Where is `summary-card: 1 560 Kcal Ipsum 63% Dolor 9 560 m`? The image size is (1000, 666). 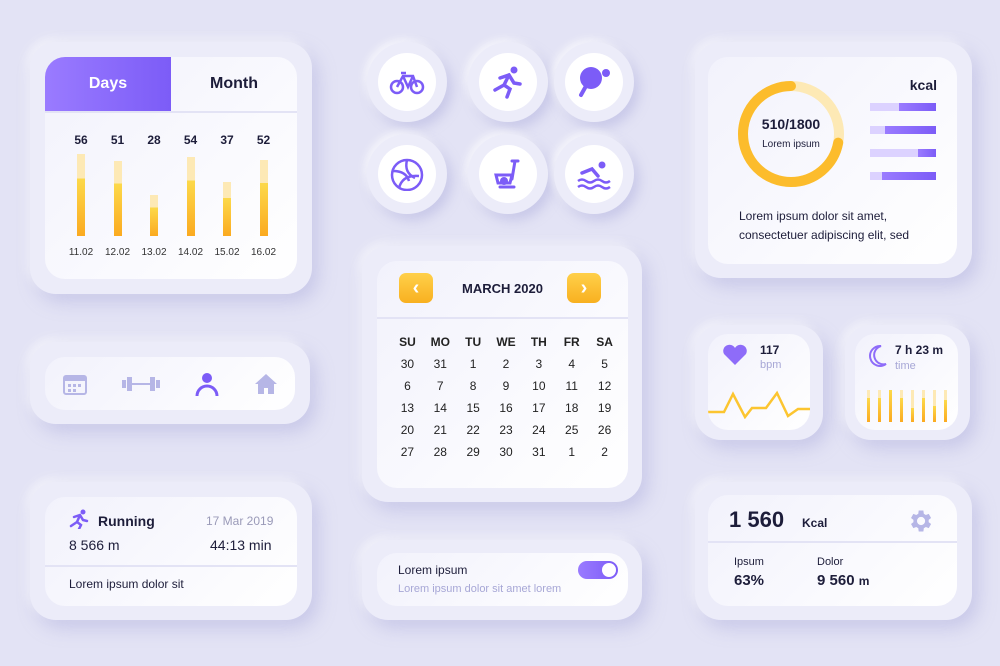 summary-card: 1 560 Kcal Ipsum 63% Dolor 9 560 m is located at coordinates (832, 550).